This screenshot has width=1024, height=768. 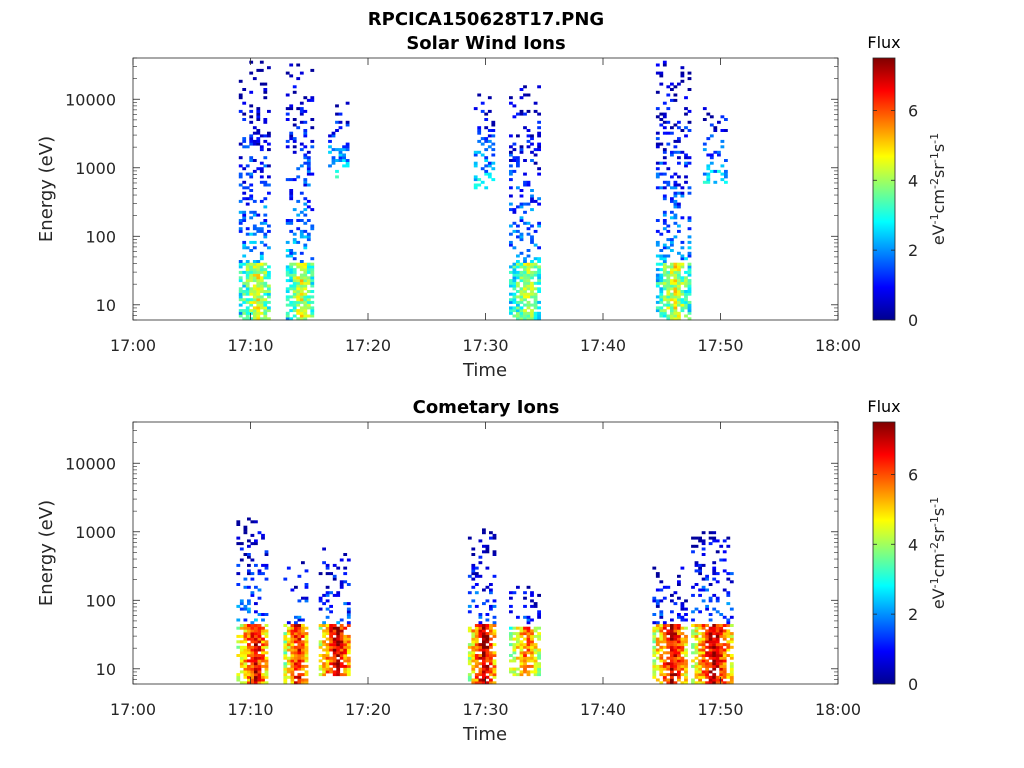 What do you see at coordinates (368, 345) in the screenshot?
I see `x-tick-label: 17:20` at bounding box center [368, 345].